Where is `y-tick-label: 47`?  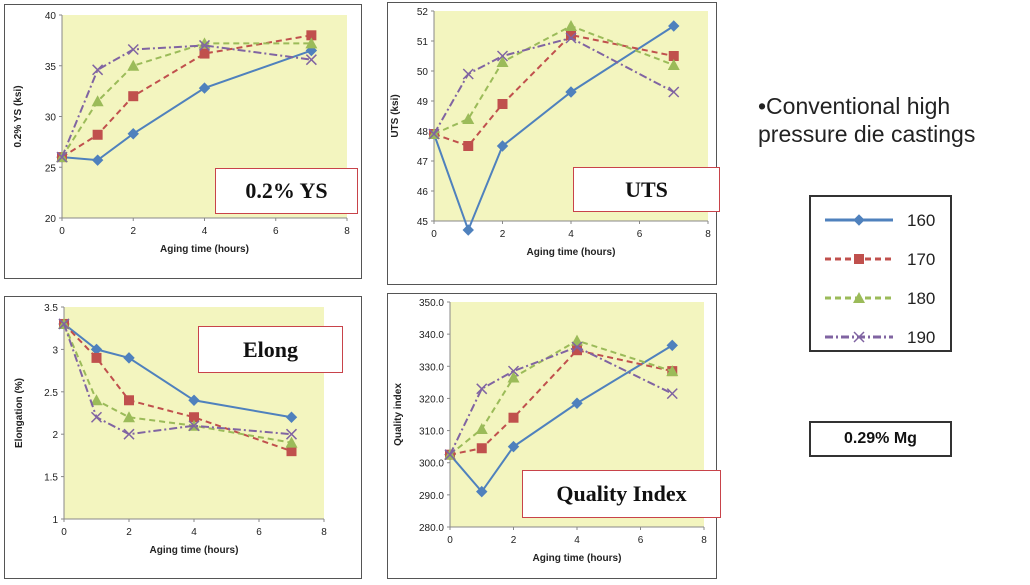
y-tick-label: 47 is located at coordinates (423, 162).